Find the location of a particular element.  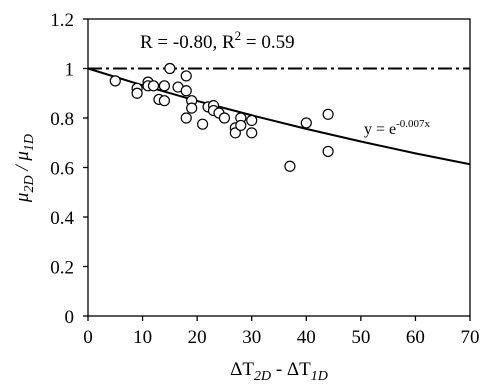

y-label-text: / μ is located at coordinates (22, 163).